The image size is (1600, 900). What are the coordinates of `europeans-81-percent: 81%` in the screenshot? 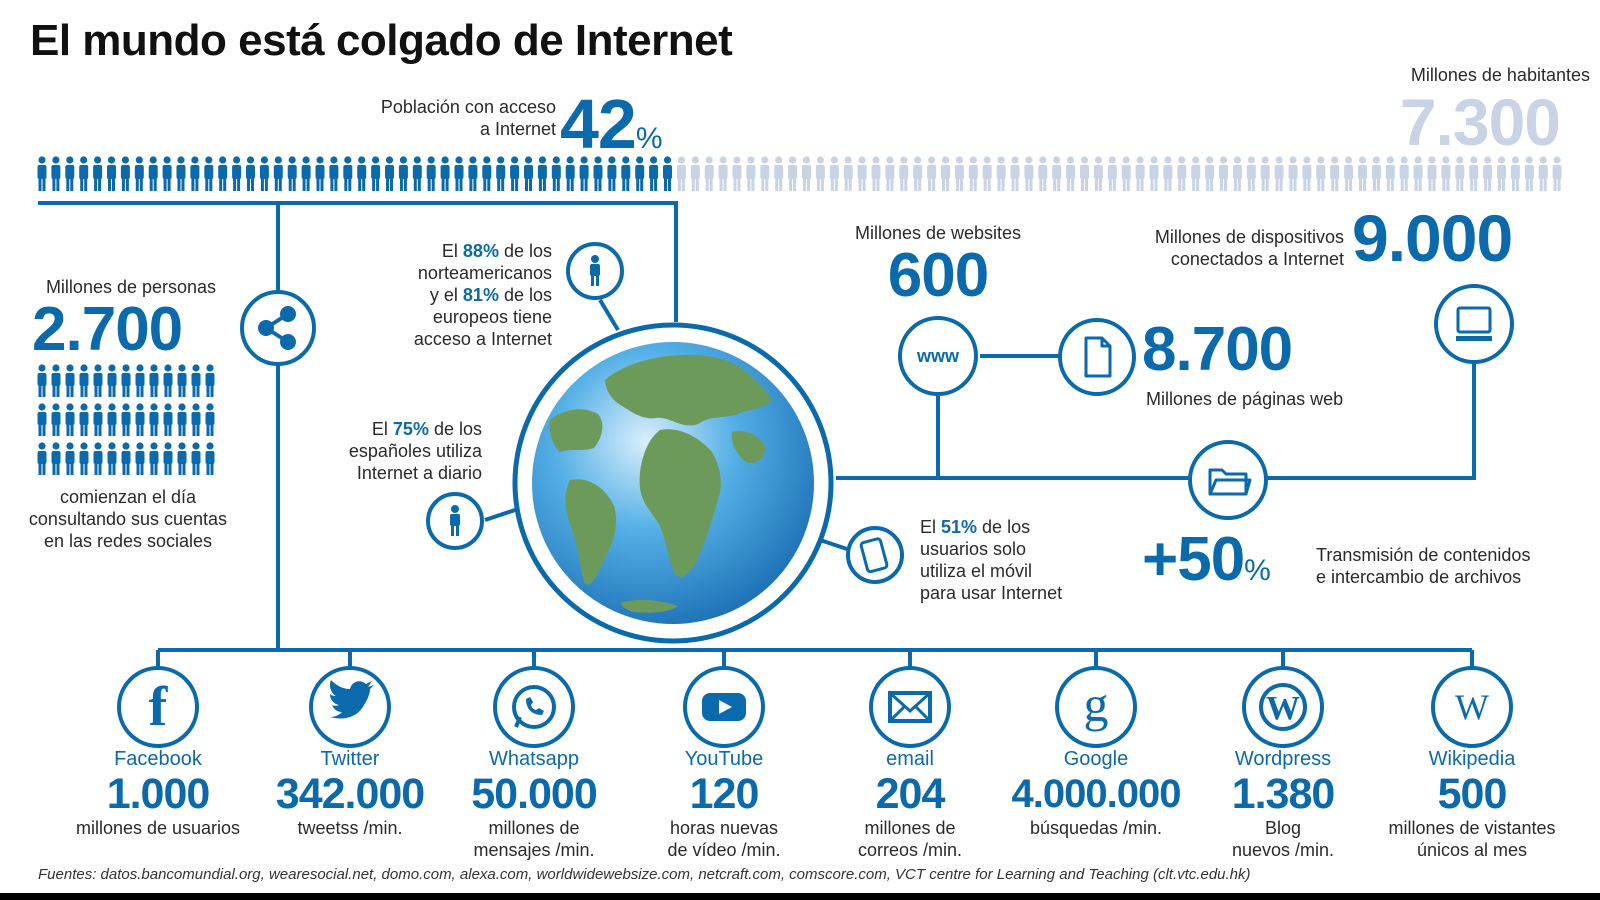 It's located at (480, 295).